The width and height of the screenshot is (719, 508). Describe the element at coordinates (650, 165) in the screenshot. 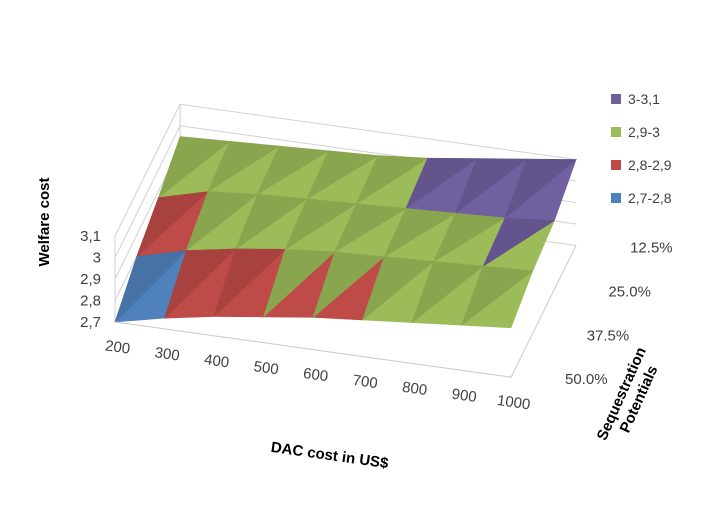

I see `legend-label-2: 2,8-2,9` at that location.